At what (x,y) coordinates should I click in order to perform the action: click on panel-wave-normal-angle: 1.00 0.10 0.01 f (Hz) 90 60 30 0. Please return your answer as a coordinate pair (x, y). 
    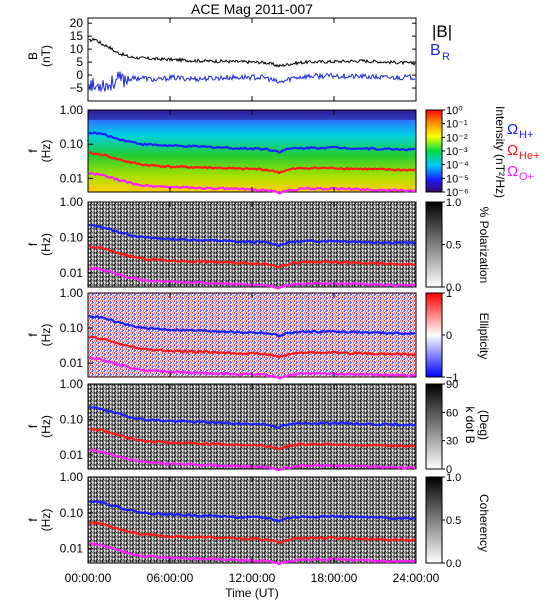
    Looking at the image, I should click on (242, 426).